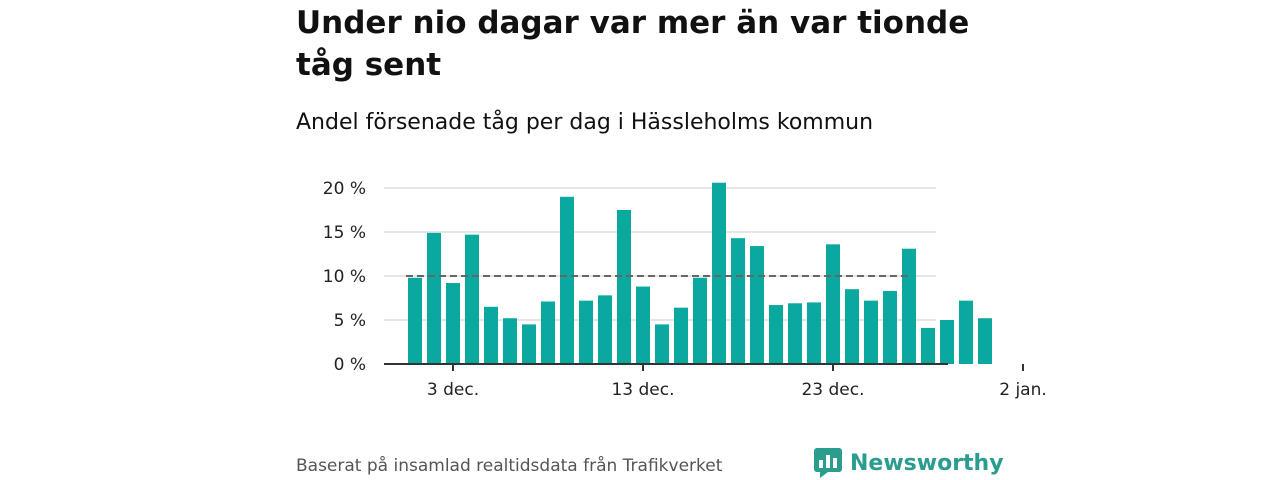 The height and width of the screenshot is (480, 1280). I want to click on y-tick-label: 0 %, so click(350, 365).